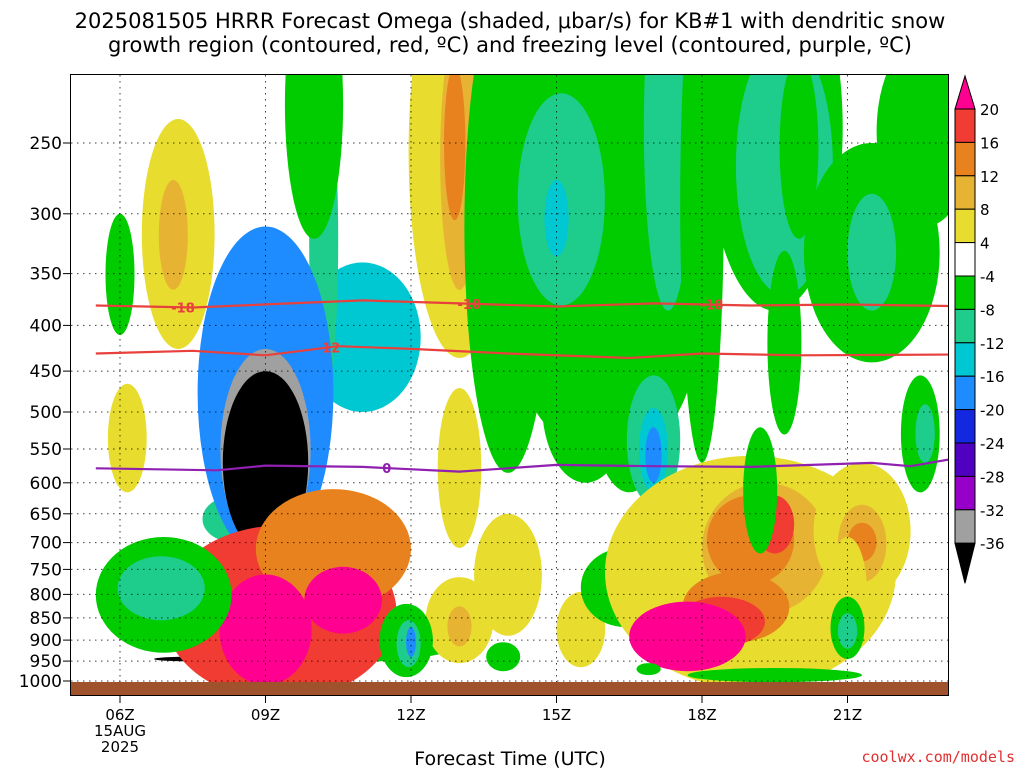 This screenshot has width=1024, height=768. I want to click on colorbar-label-9: -20, so click(992, 411).